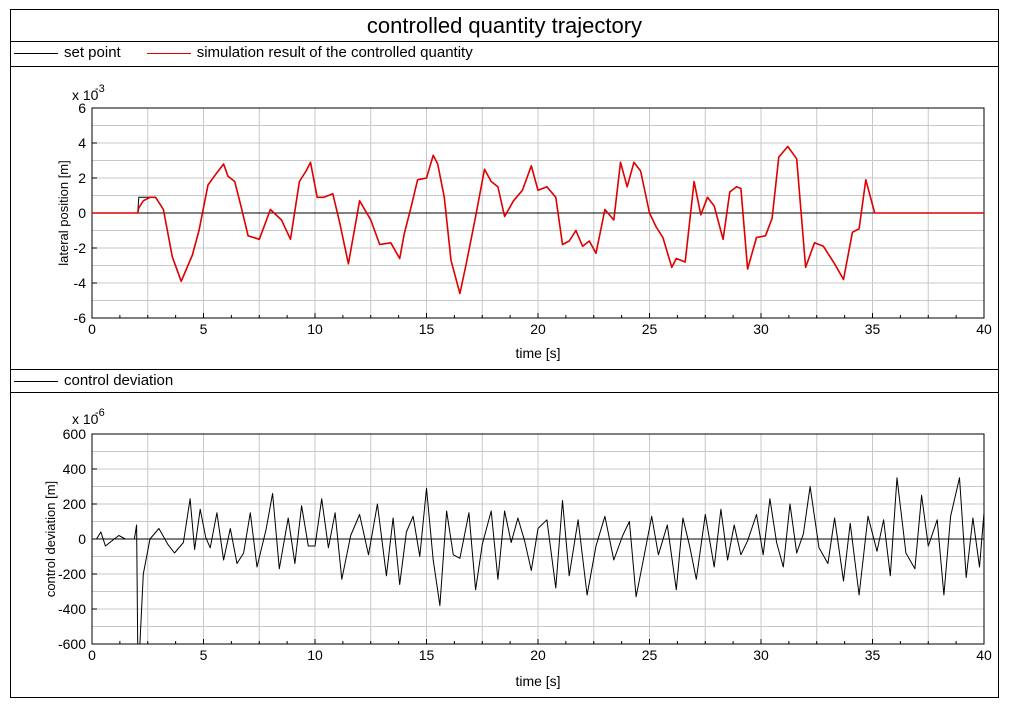  I want to click on legend-bottom: control deviation, so click(106, 381).